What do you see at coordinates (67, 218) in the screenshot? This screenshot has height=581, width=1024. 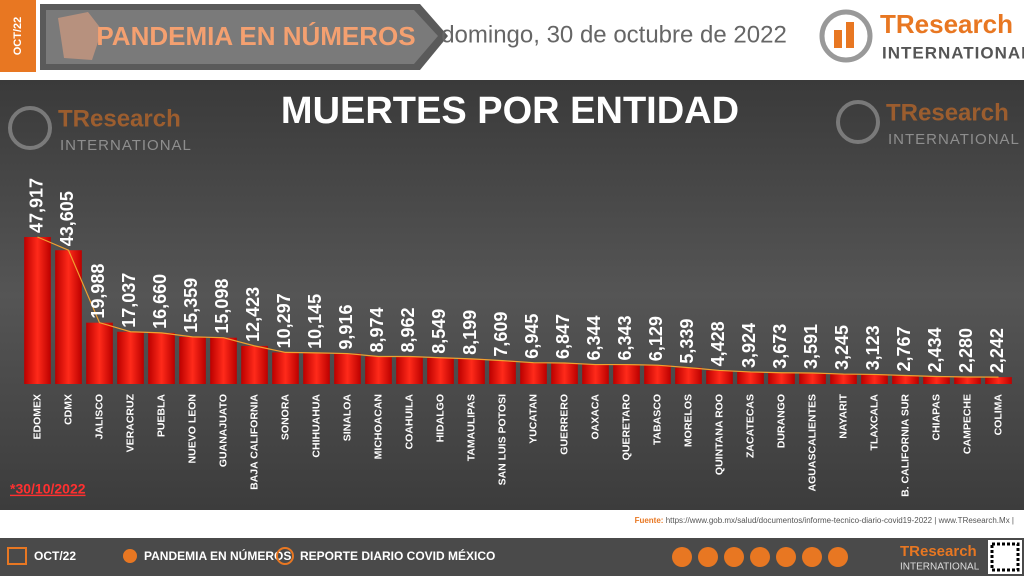 I see `value-label: 43,605` at bounding box center [67, 218].